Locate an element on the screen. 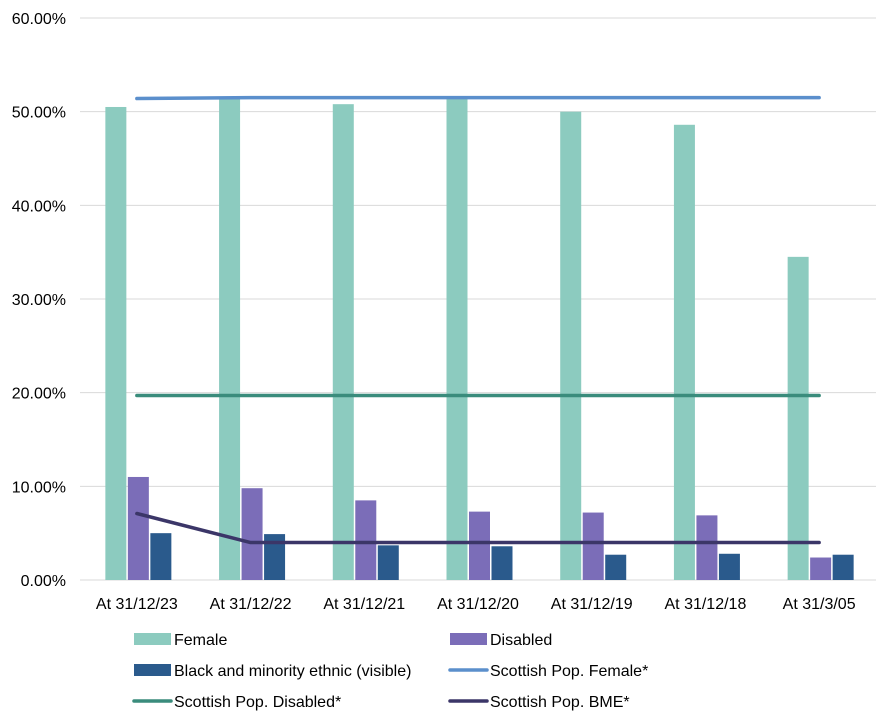 The height and width of the screenshot is (719, 890). legend-label: Scottish Pop. BME* is located at coordinates (560, 702).